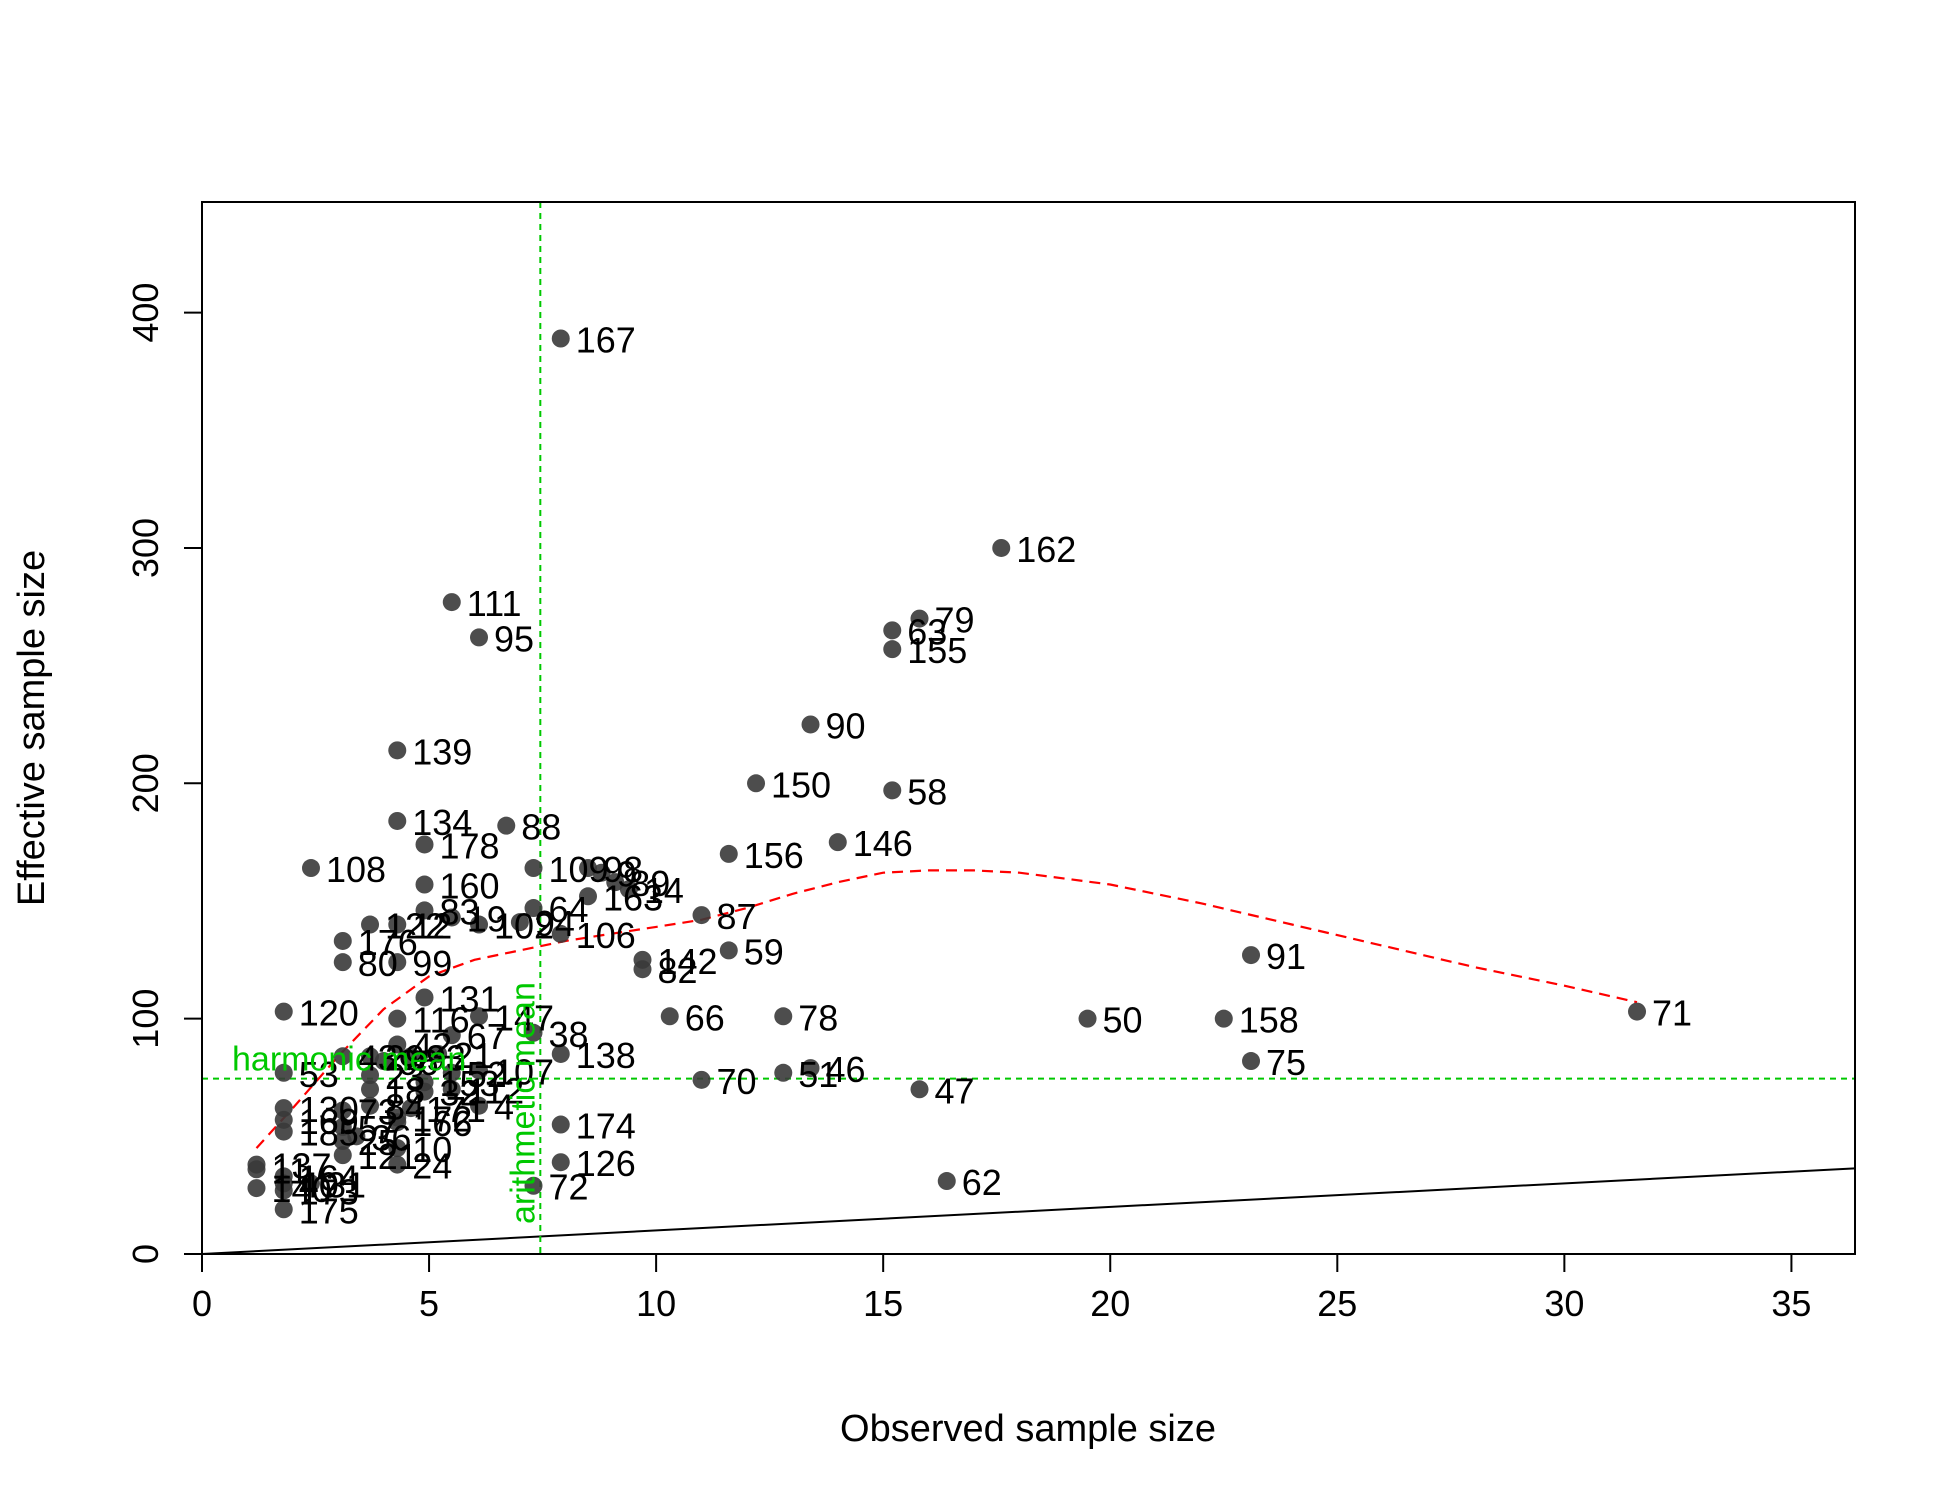  I want to click on point-label: 38, so click(569, 1034).